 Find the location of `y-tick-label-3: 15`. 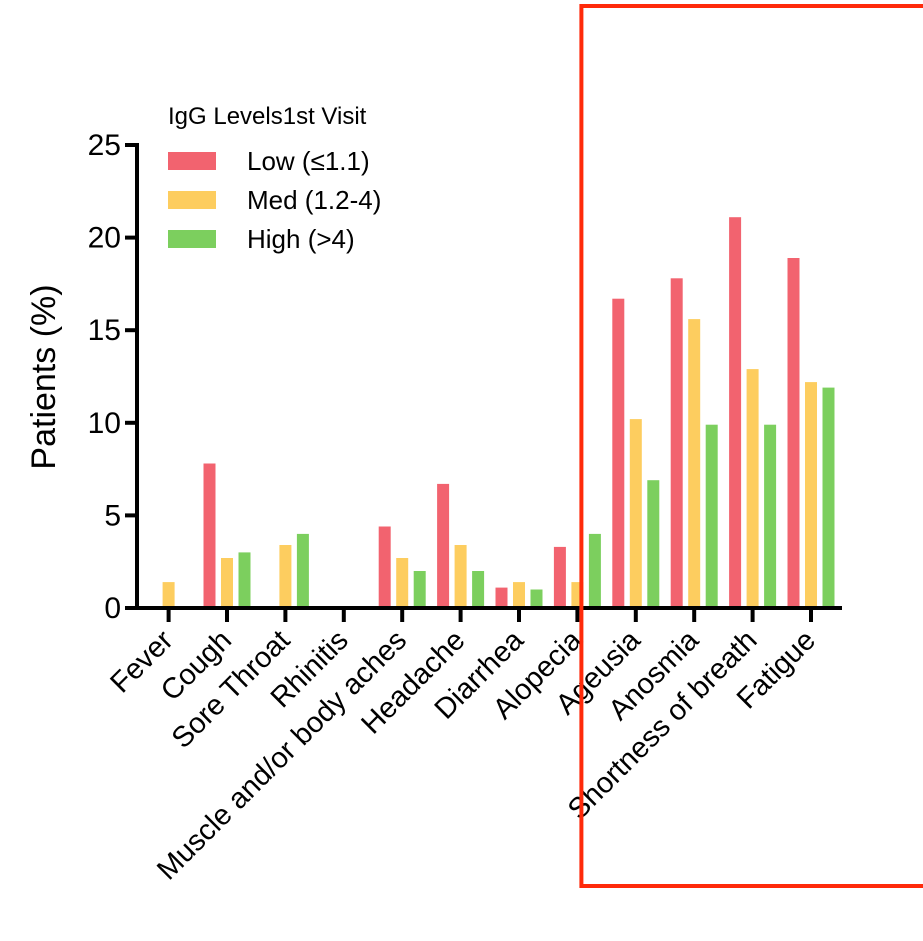

y-tick-label-3: 15 is located at coordinates (104, 330).